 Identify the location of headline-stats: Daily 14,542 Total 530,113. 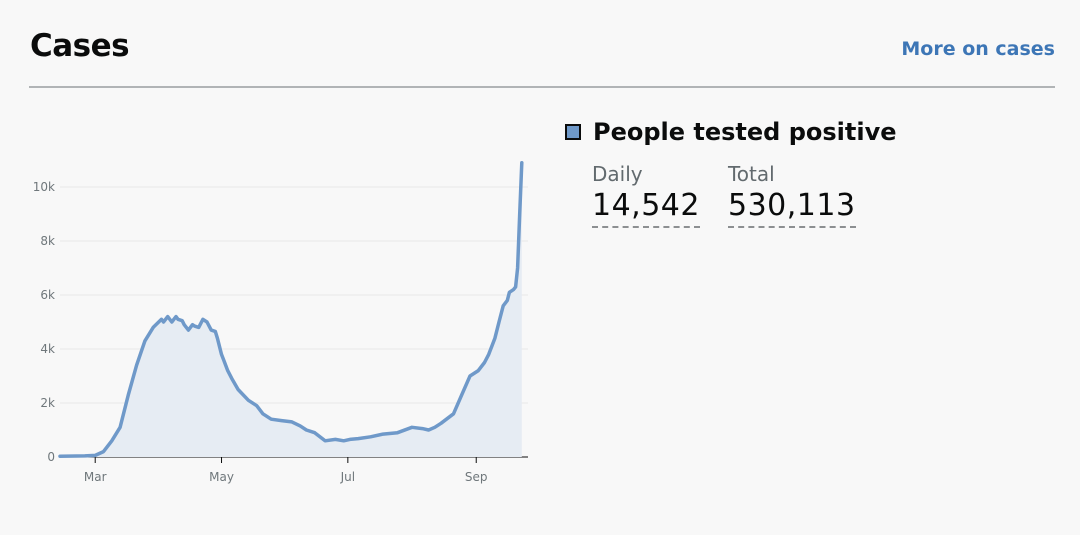
(738, 194).